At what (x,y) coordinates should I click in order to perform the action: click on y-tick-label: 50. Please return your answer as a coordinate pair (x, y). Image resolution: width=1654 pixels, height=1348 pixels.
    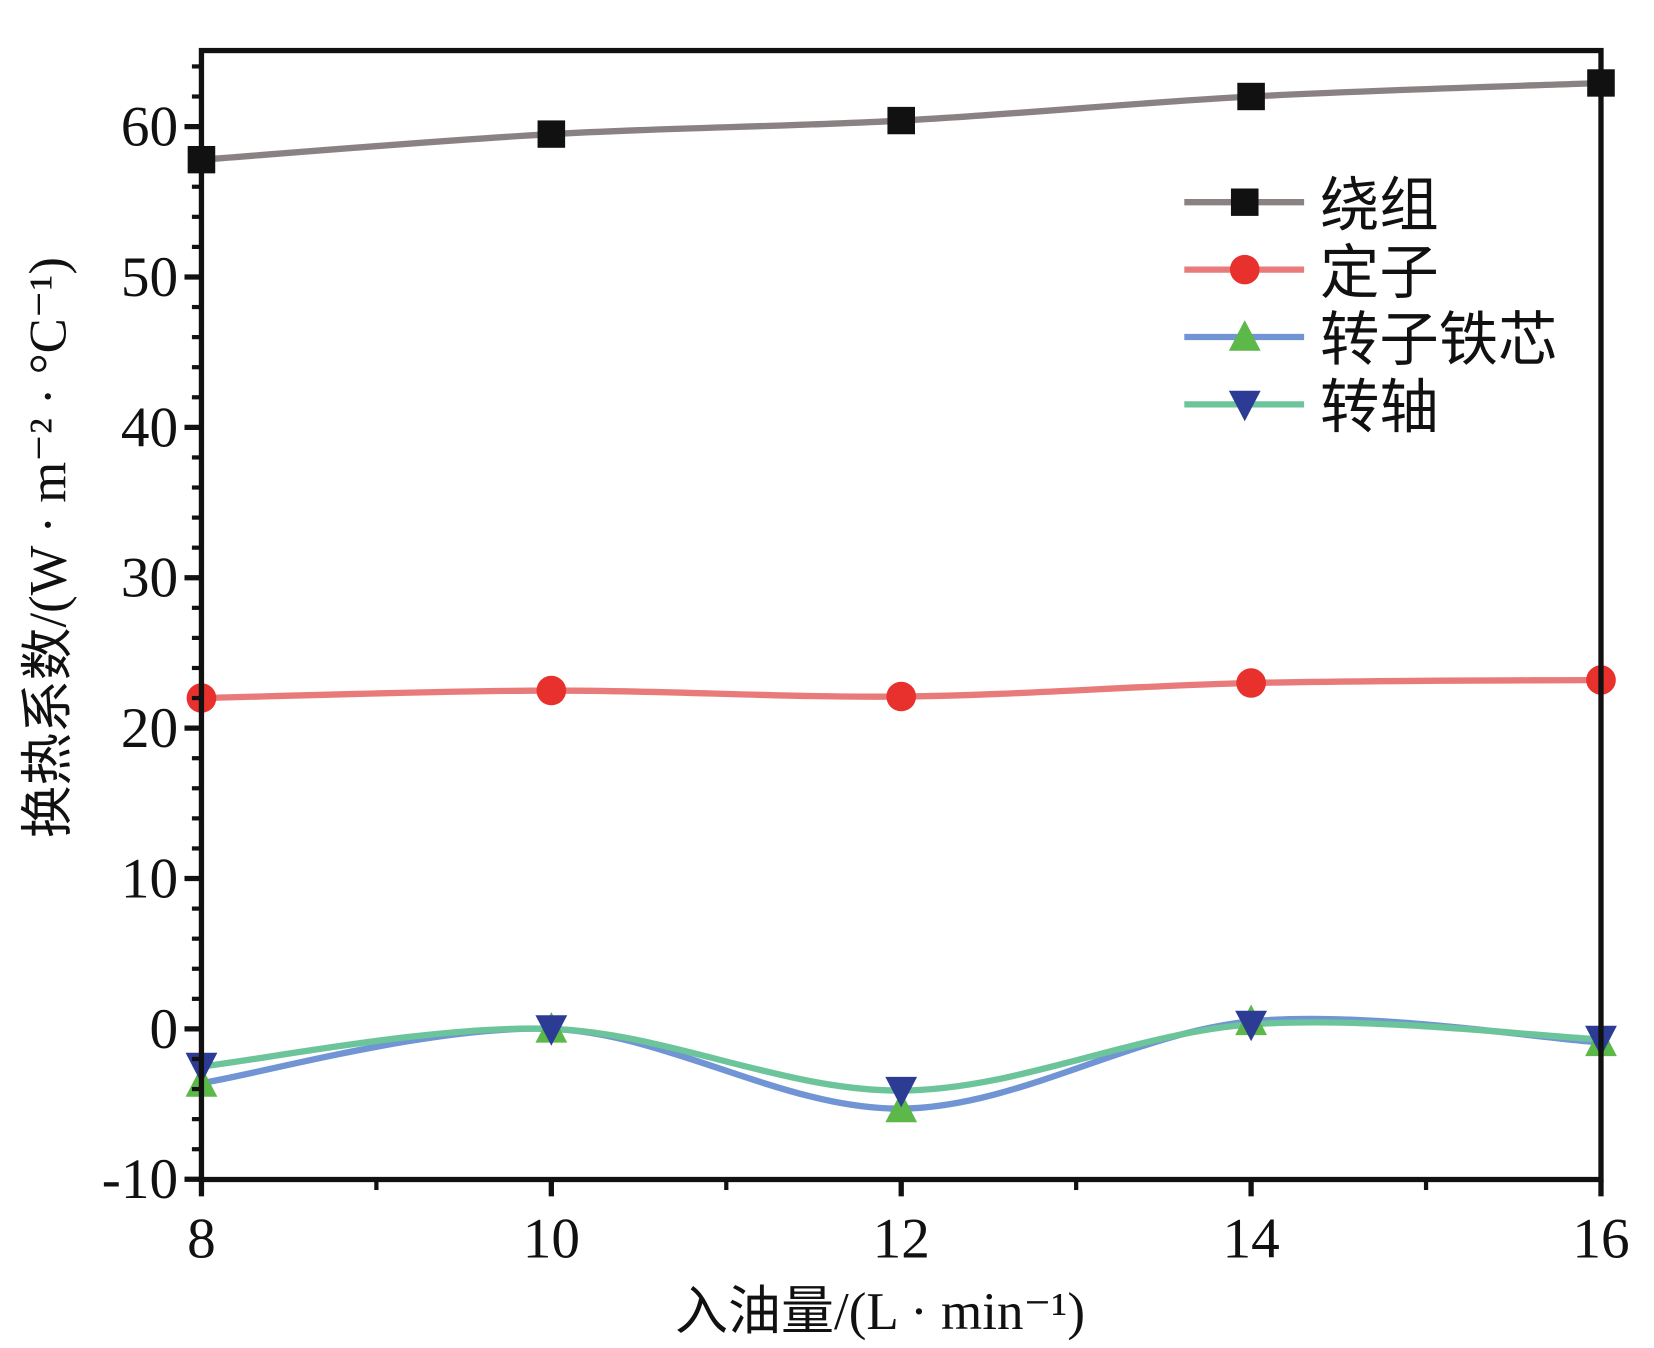
    Looking at the image, I should click on (149, 277).